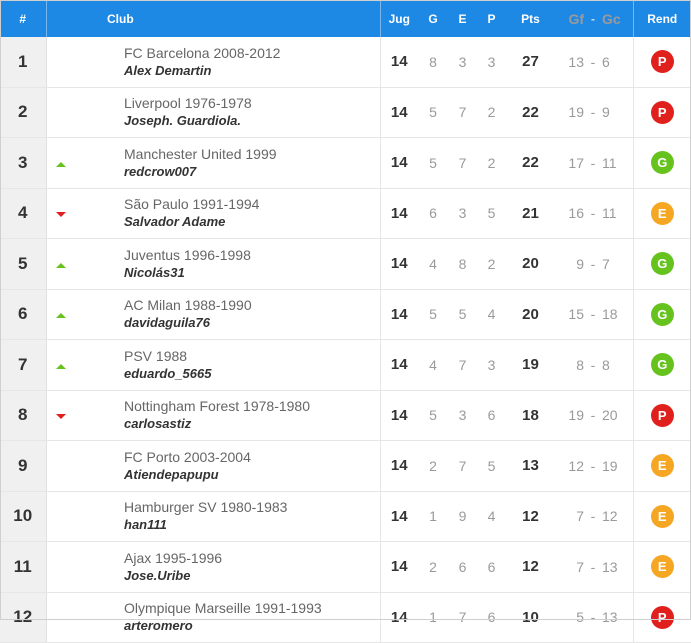  What do you see at coordinates (462, 415) in the screenshot?
I see `e-cell: 3` at bounding box center [462, 415].